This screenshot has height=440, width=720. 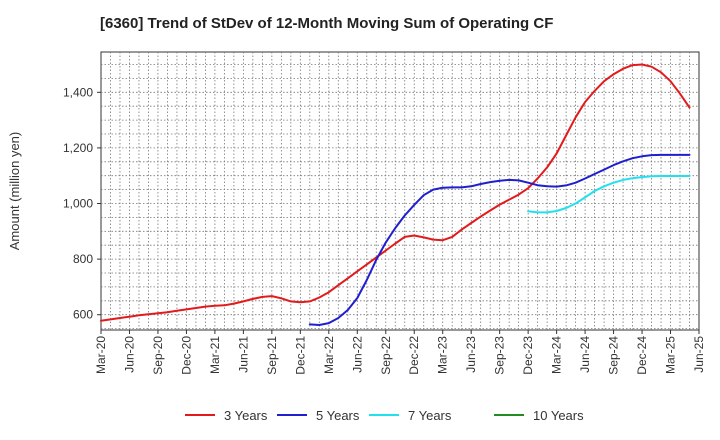 What do you see at coordinates (471, 354) in the screenshot?
I see `x-tick-label: Jun-23` at bounding box center [471, 354].